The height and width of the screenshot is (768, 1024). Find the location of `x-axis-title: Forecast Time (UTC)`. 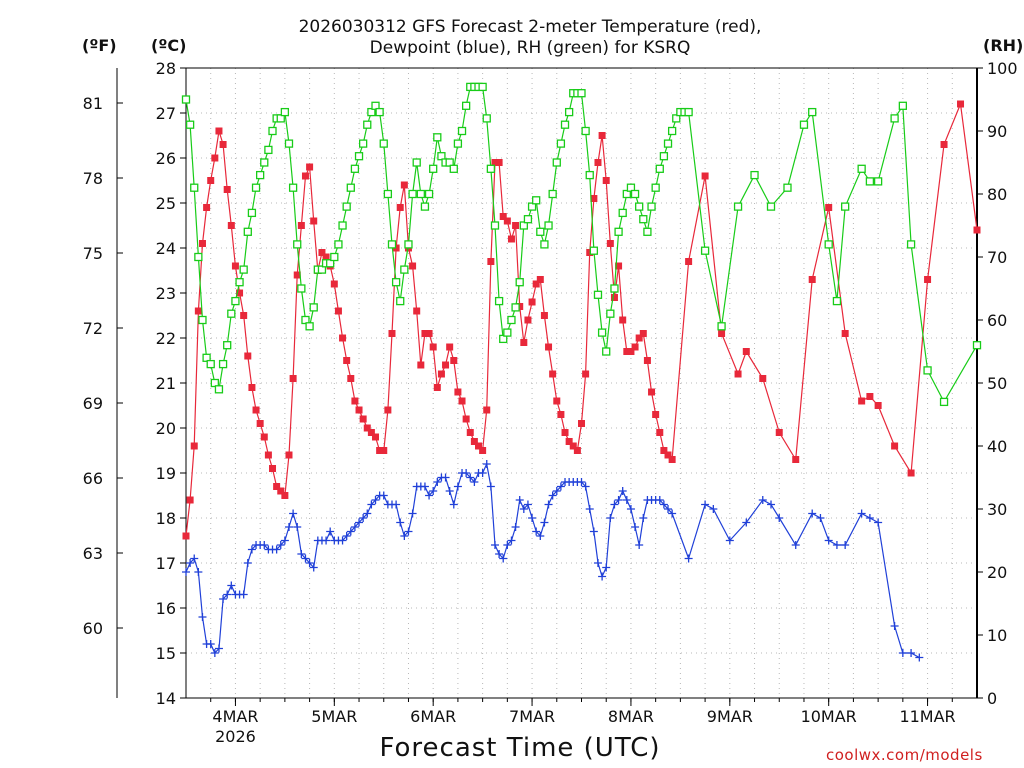

x-axis-title: Forecast Time (UTC) is located at coordinates (520, 748).